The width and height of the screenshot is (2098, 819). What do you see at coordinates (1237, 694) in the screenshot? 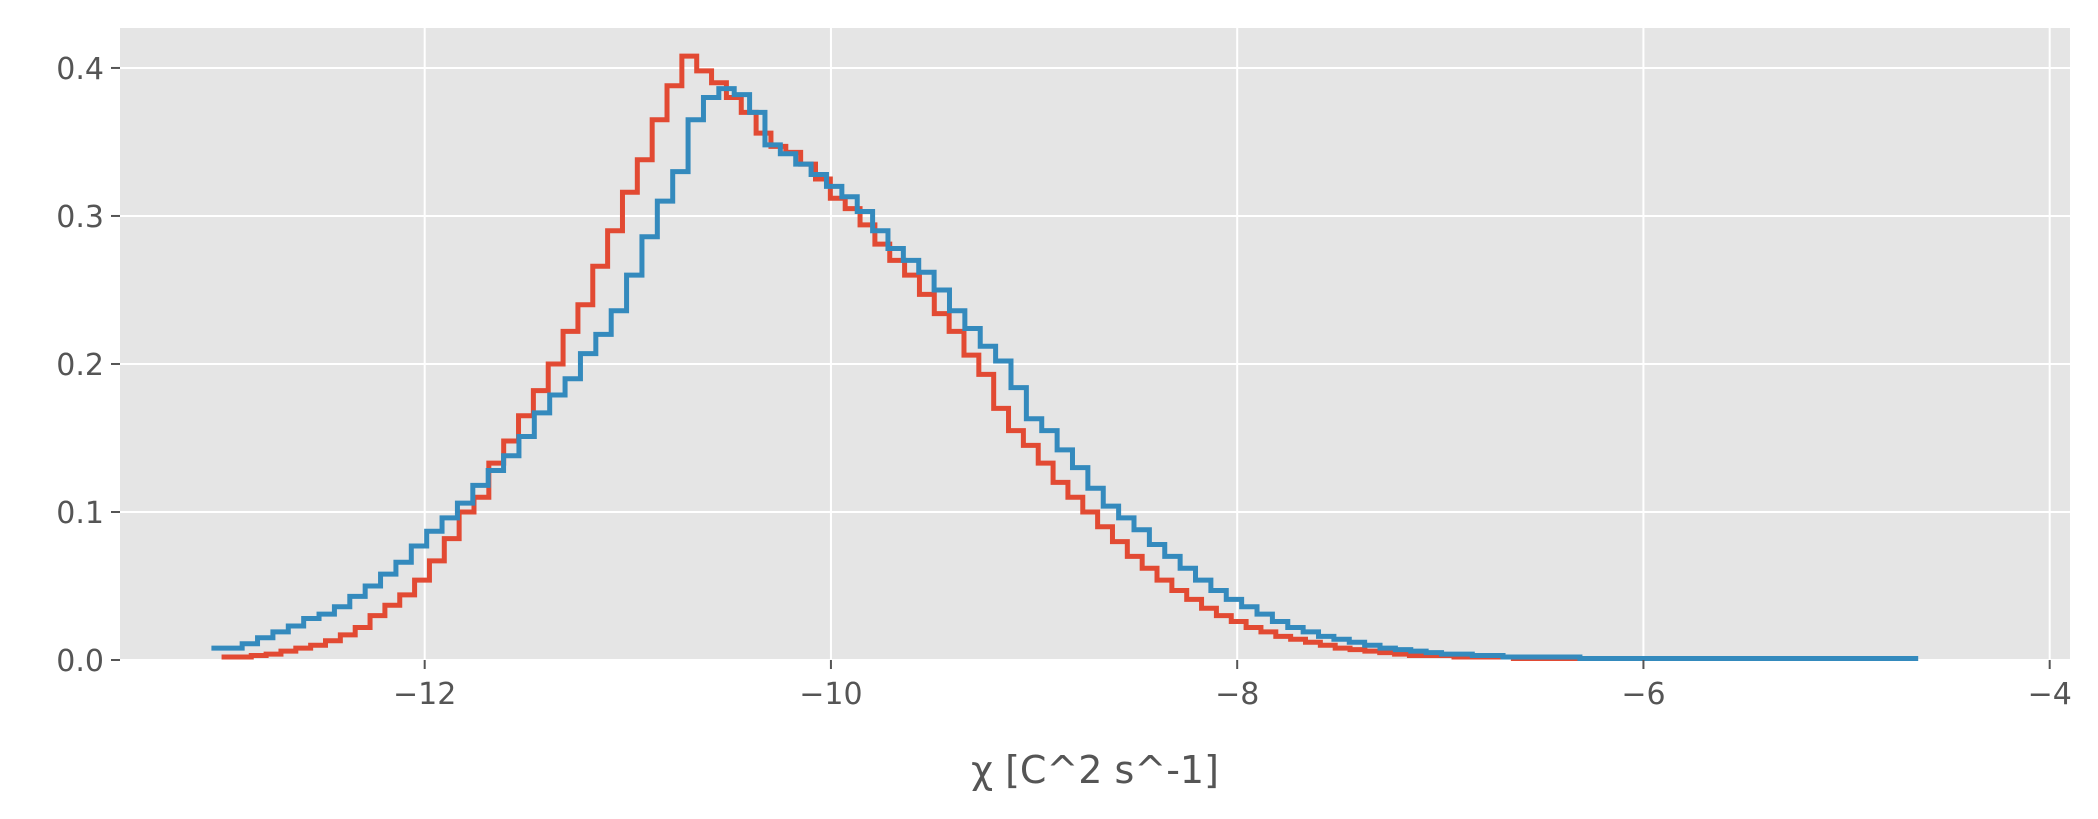
I see `x-tick-label: −8` at bounding box center [1237, 694].